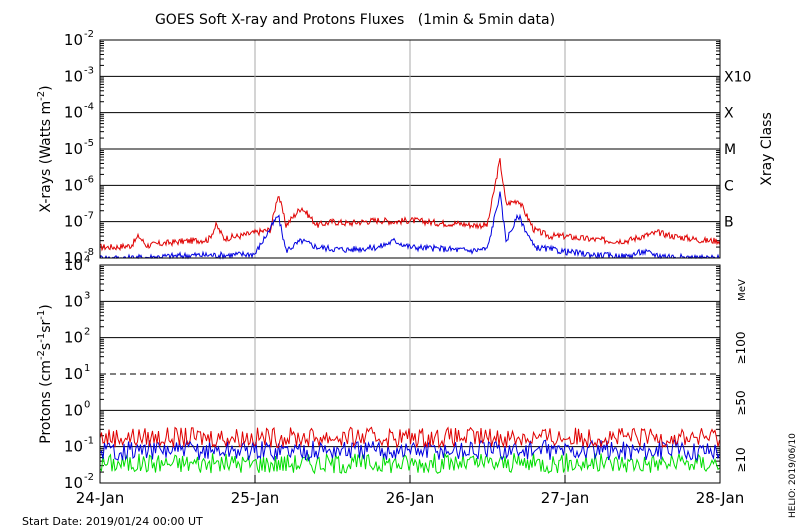 The width and height of the screenshot is (800, 530). I want to click on credit-label: HELIO: 2019/06/10, so click(793, 475).